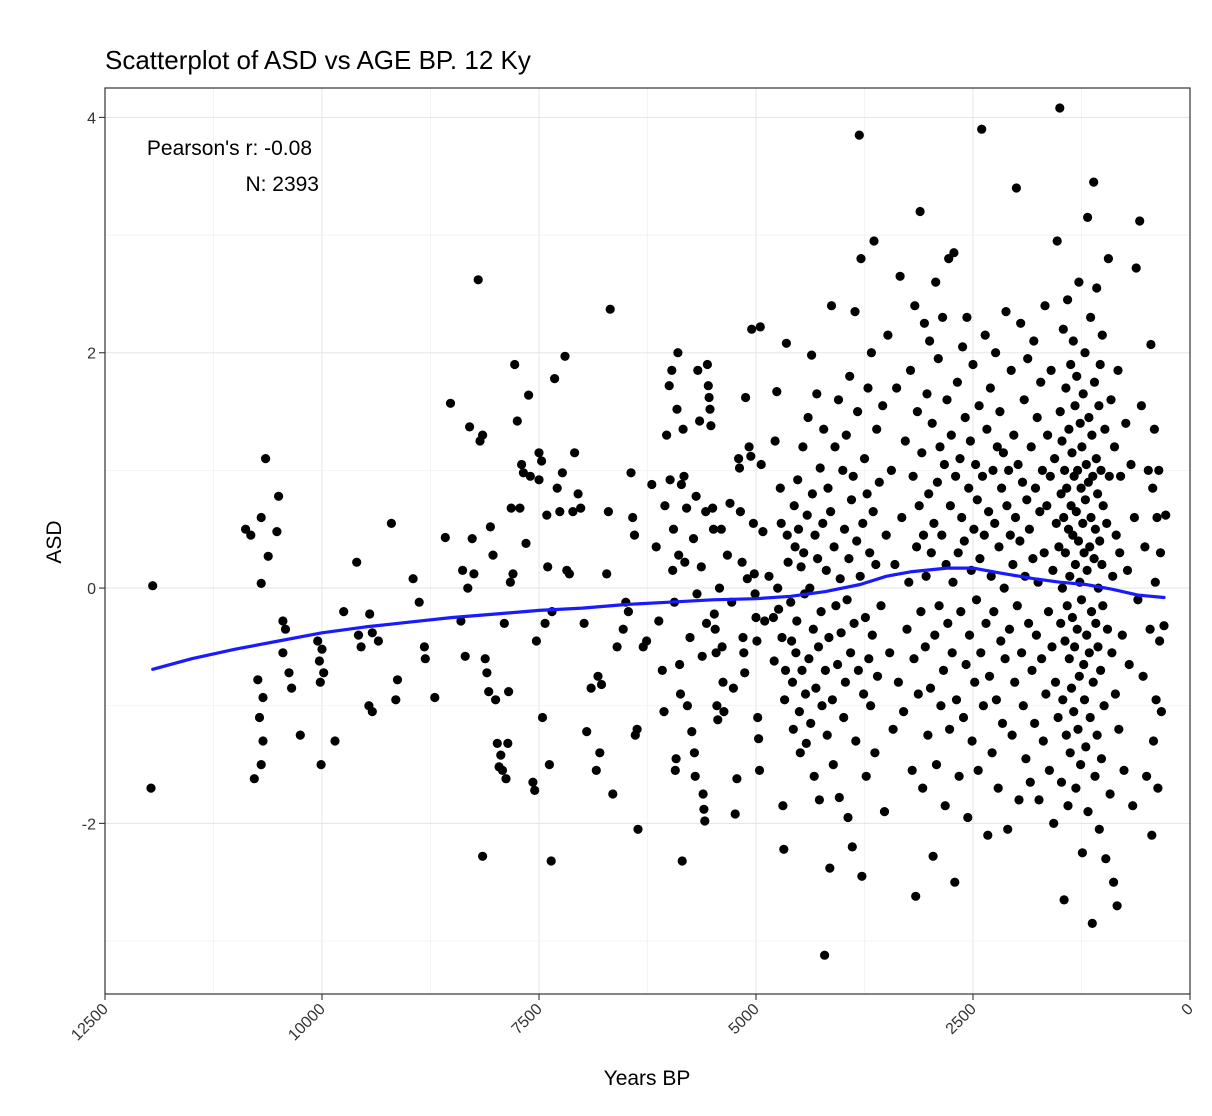 This screenshot has height=1116, width=1212. I want to click on y-tick-label: 2, so click(91, 354).